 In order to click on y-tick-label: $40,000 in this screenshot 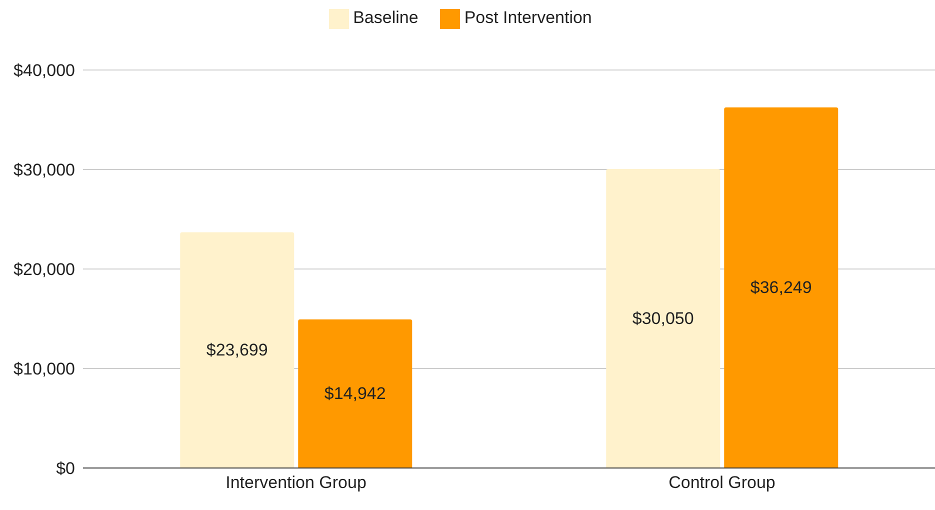, I will do `click(44, 70)`.